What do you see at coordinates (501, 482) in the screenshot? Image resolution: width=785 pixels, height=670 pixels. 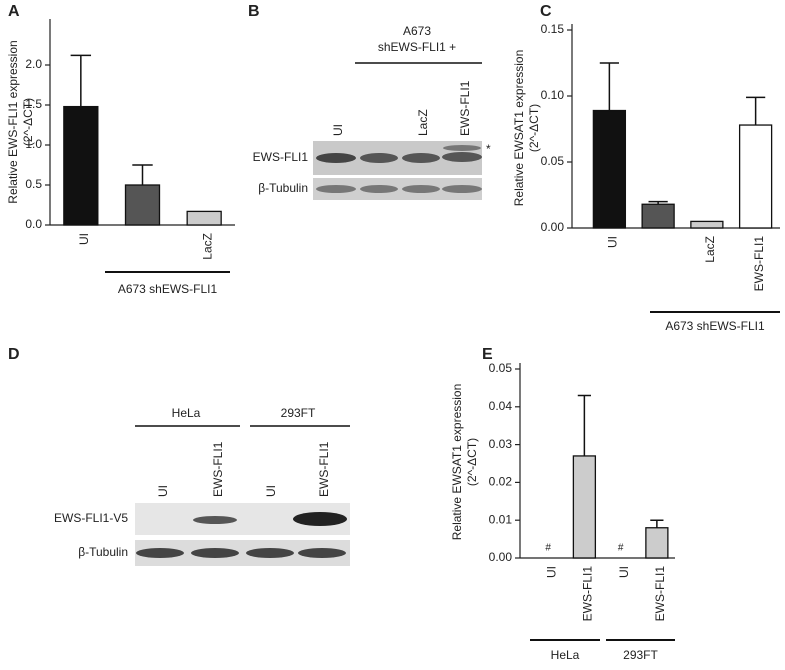 I see `y-tick-label: 0.02` at bounding box center [501, 482].